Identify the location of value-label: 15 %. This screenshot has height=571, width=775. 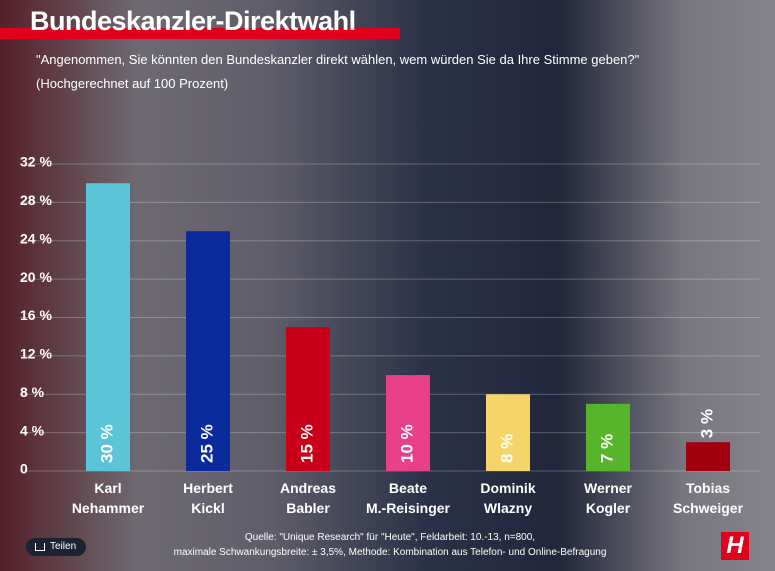
(306, 443).